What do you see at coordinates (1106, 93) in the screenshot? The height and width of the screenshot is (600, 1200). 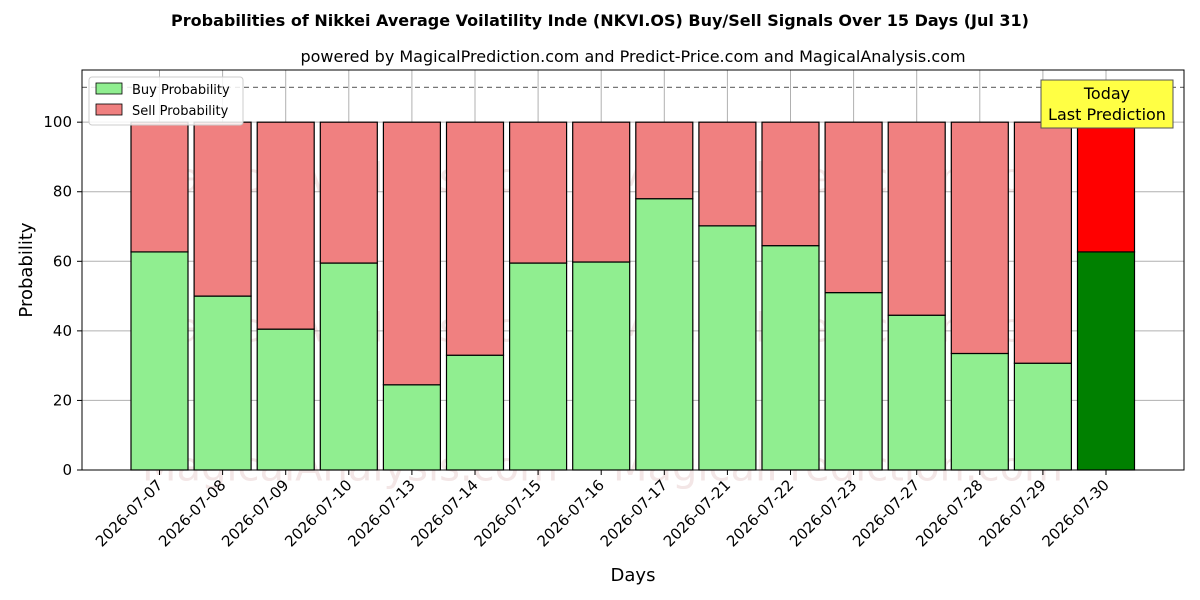 I see `today-label: Today` at bounding box center [1106, 93].